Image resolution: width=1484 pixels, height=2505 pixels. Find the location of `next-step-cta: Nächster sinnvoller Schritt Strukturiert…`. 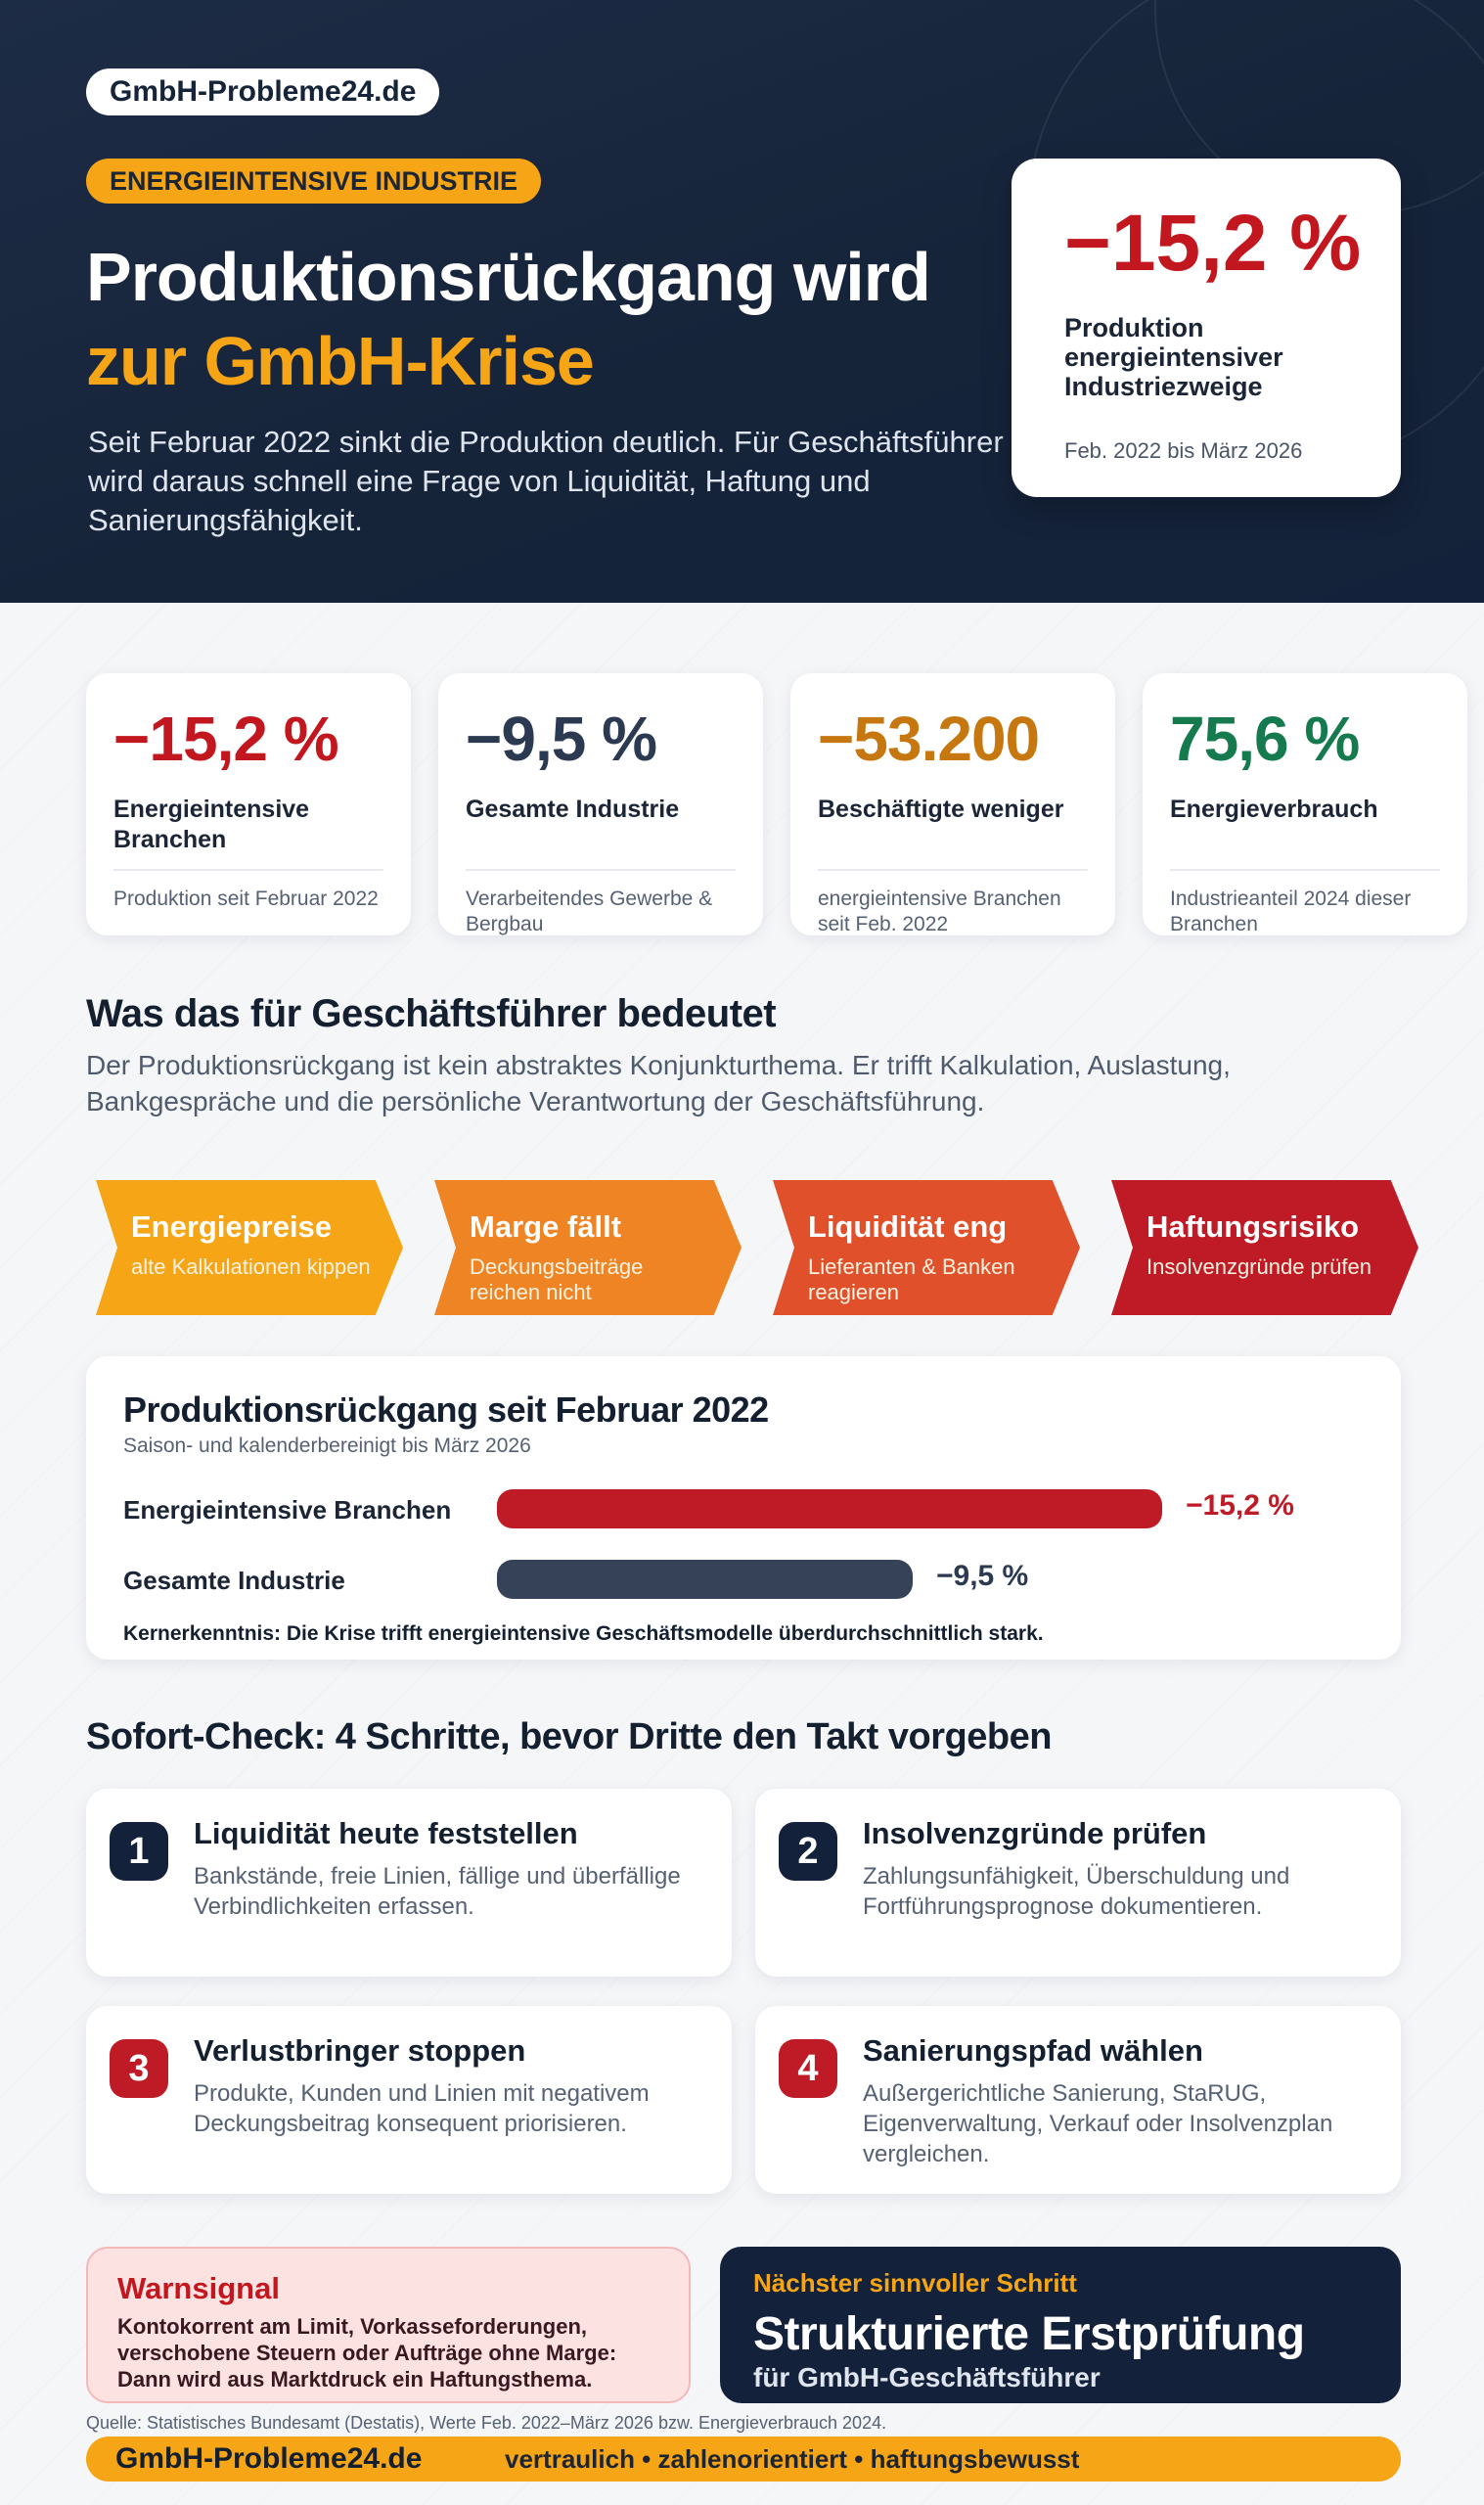

next-step-cta: Nächster sinnvoller Schritt Strukturiert… is located at coordinates (1060, 2325).